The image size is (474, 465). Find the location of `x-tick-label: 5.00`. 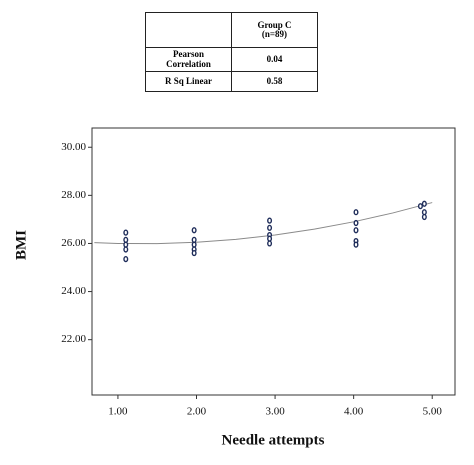

x-tick-label: 5.00 is located at coordinates (433, 412).